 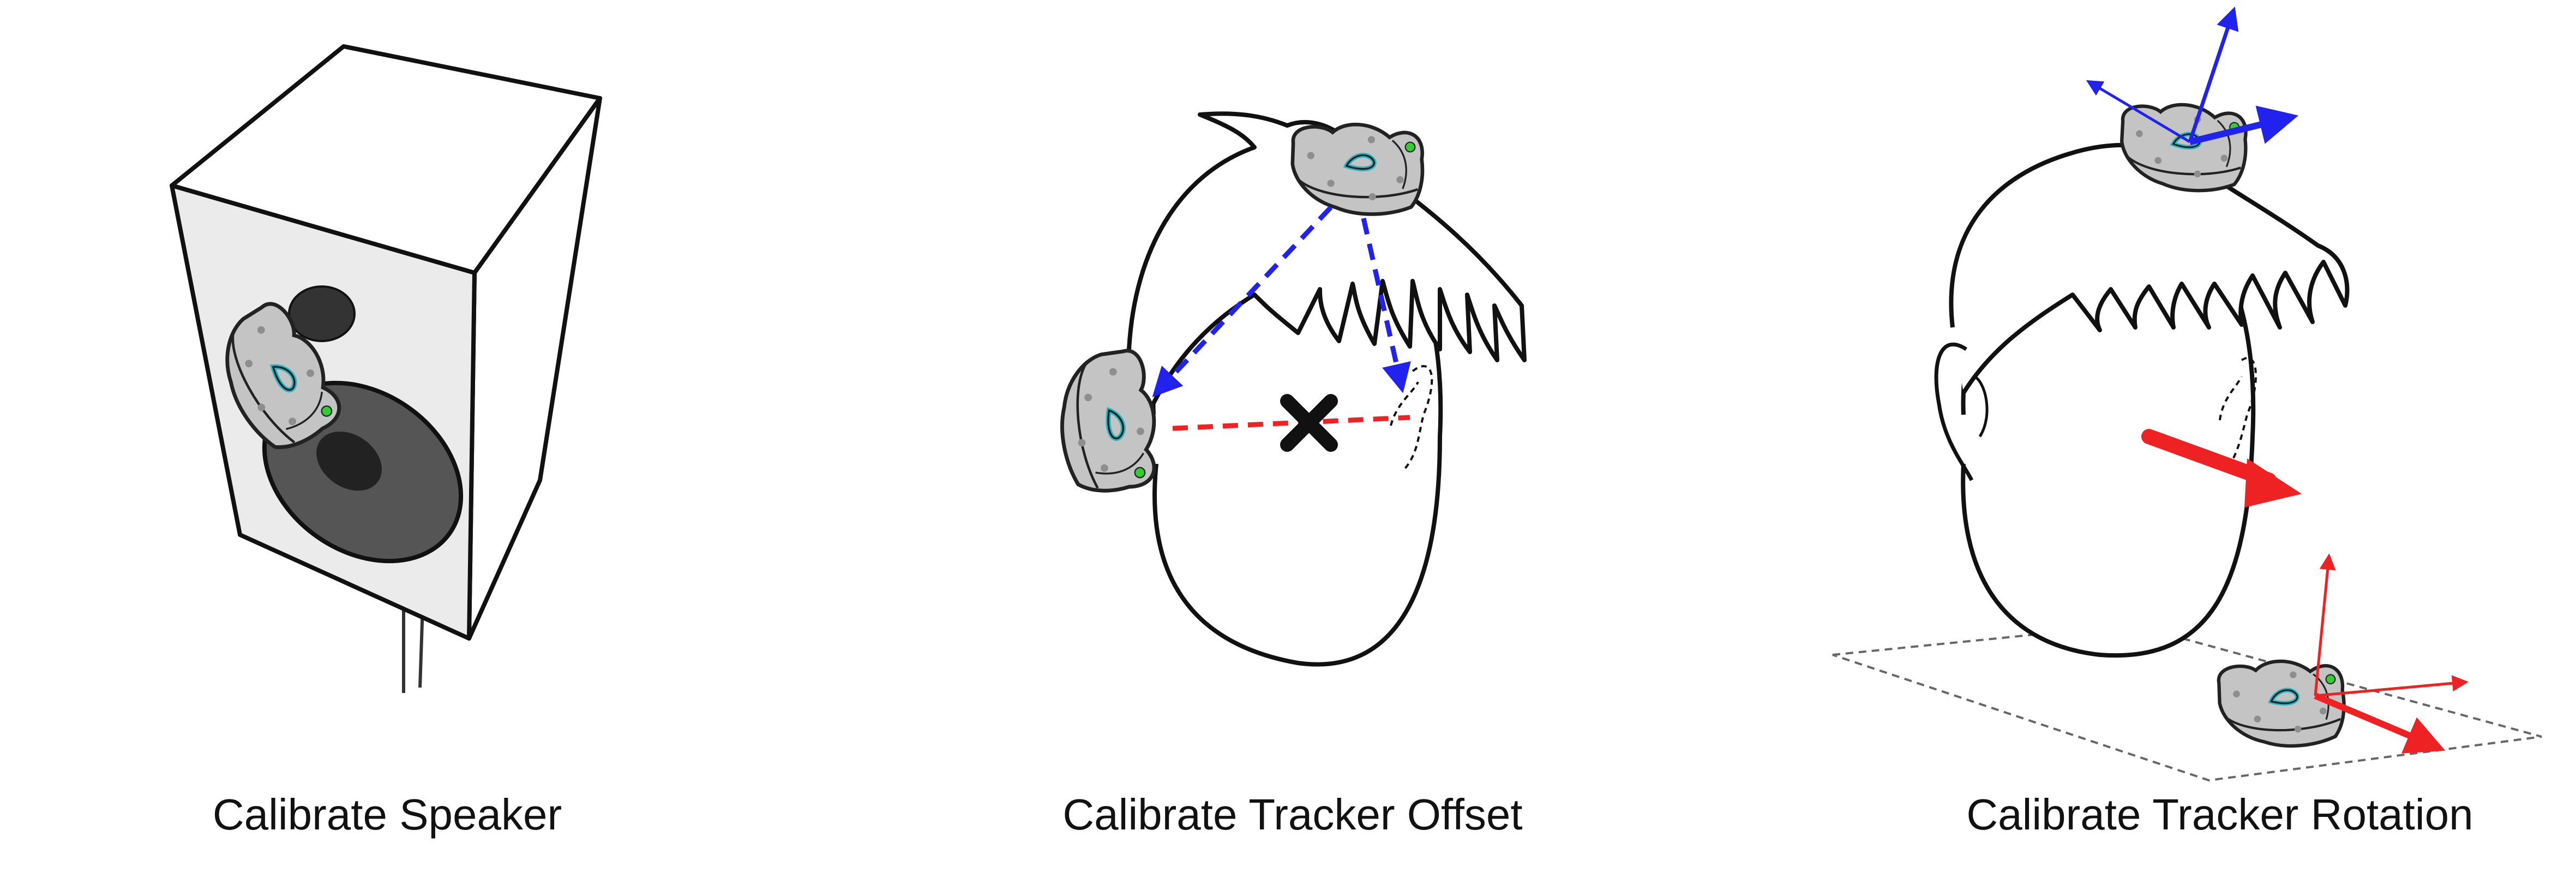 What do you see at coordinates (2222, 468) in the screenshot?
I see `head-direction-arrow` at bounding box center [2222, 468].